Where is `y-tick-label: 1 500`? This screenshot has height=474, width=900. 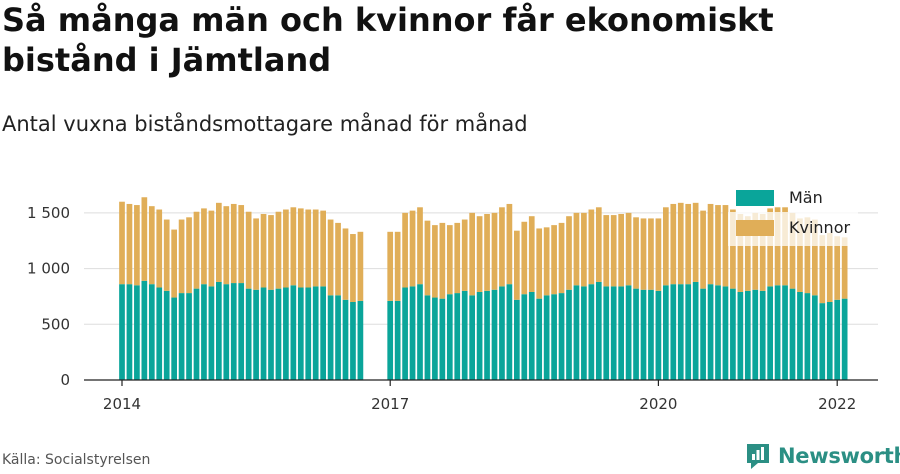 y-tick-label: 1 500 is located at coordinates (48, 213).